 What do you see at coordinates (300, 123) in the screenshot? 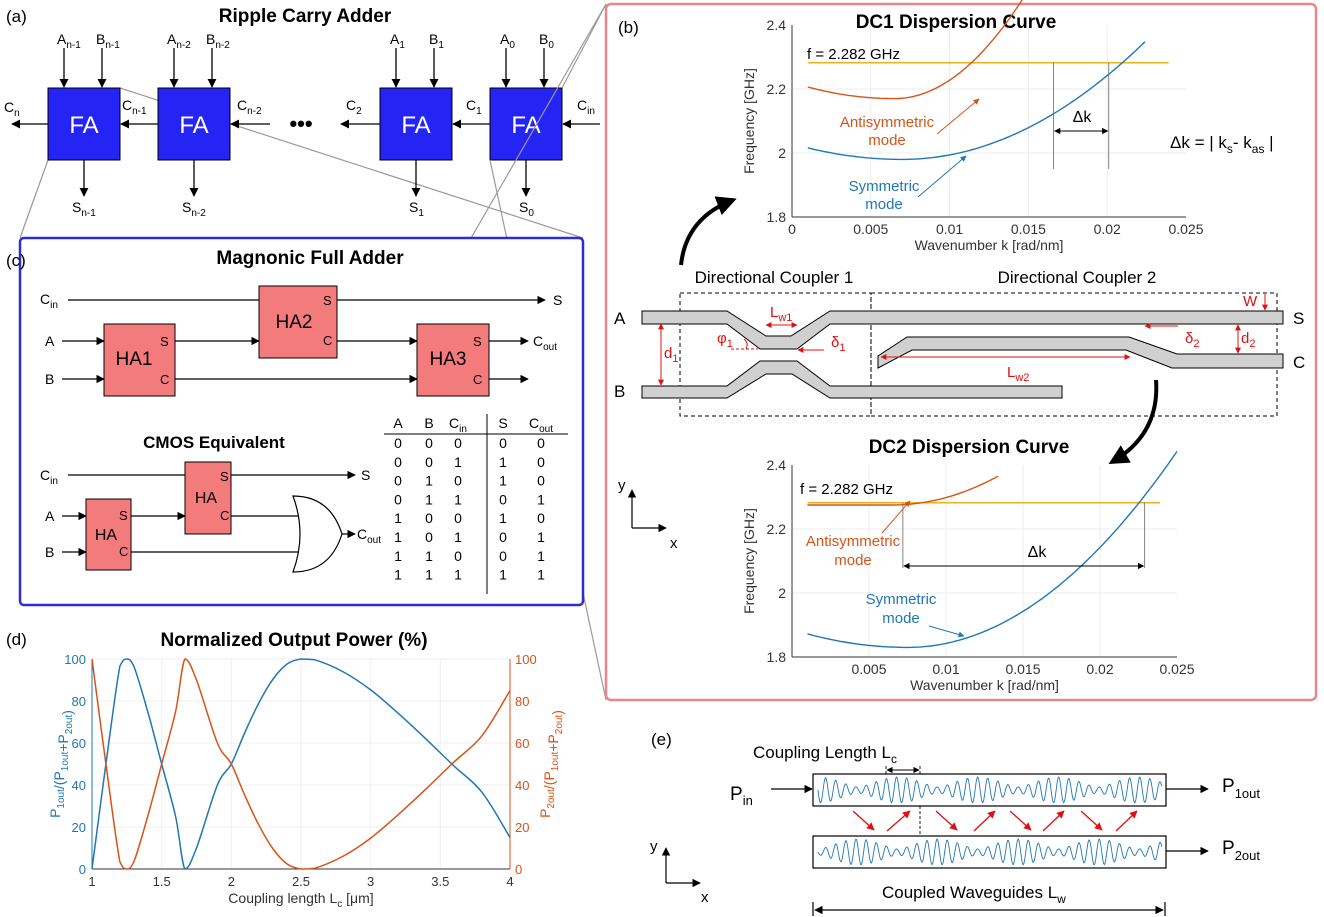
I see `ellipsis: •••` at bounding box center [300, 123].